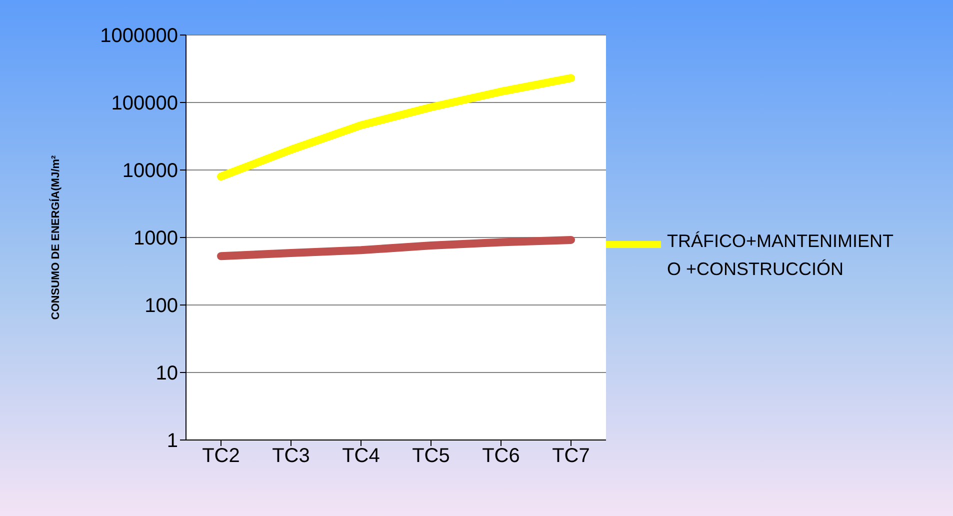  What do you see at coordinates (139, 36) in the screenshot?
I see `y-tick-label: 1000000` at bounding box center [139, 36].